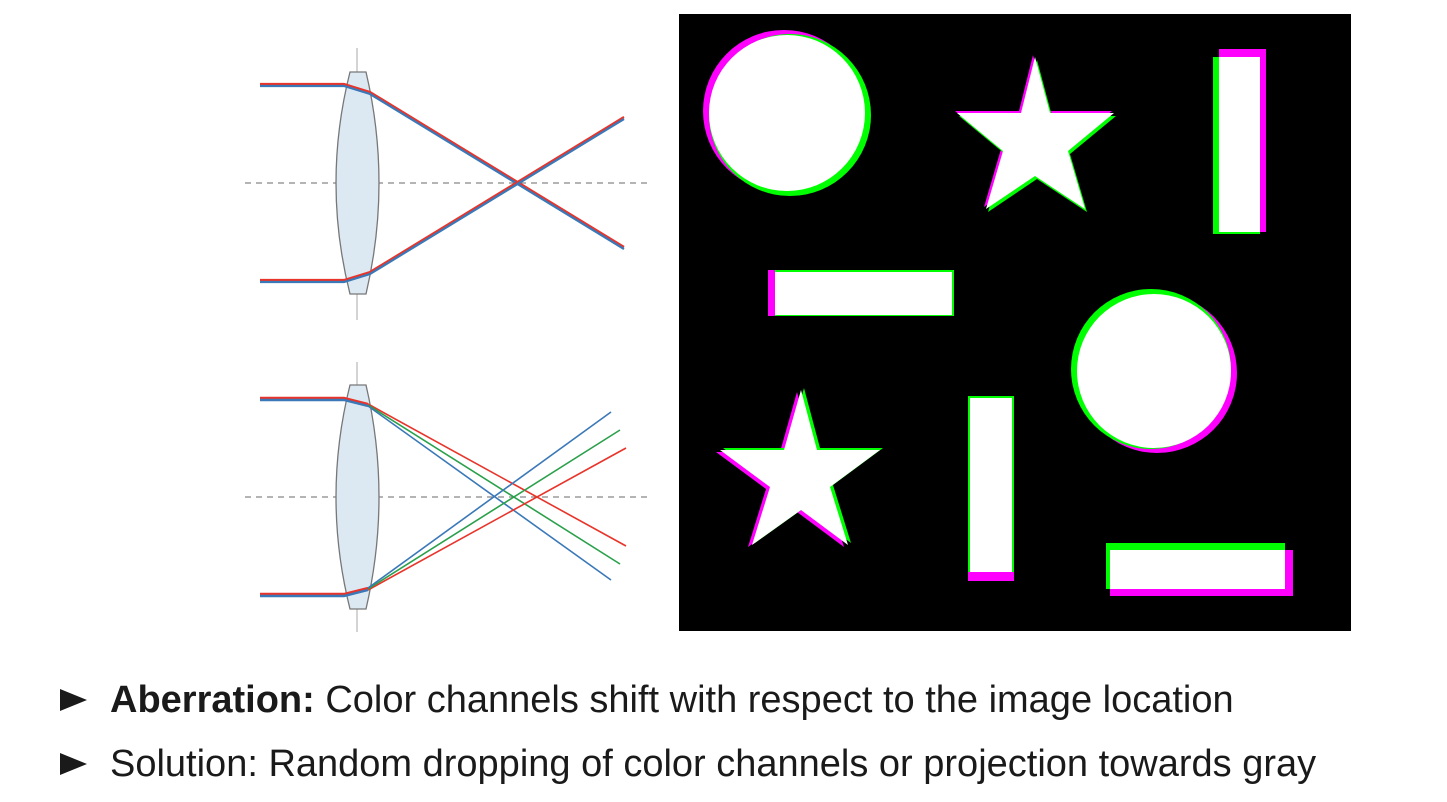  I want to click on lens-diagram-corrected, so click(447, 184).